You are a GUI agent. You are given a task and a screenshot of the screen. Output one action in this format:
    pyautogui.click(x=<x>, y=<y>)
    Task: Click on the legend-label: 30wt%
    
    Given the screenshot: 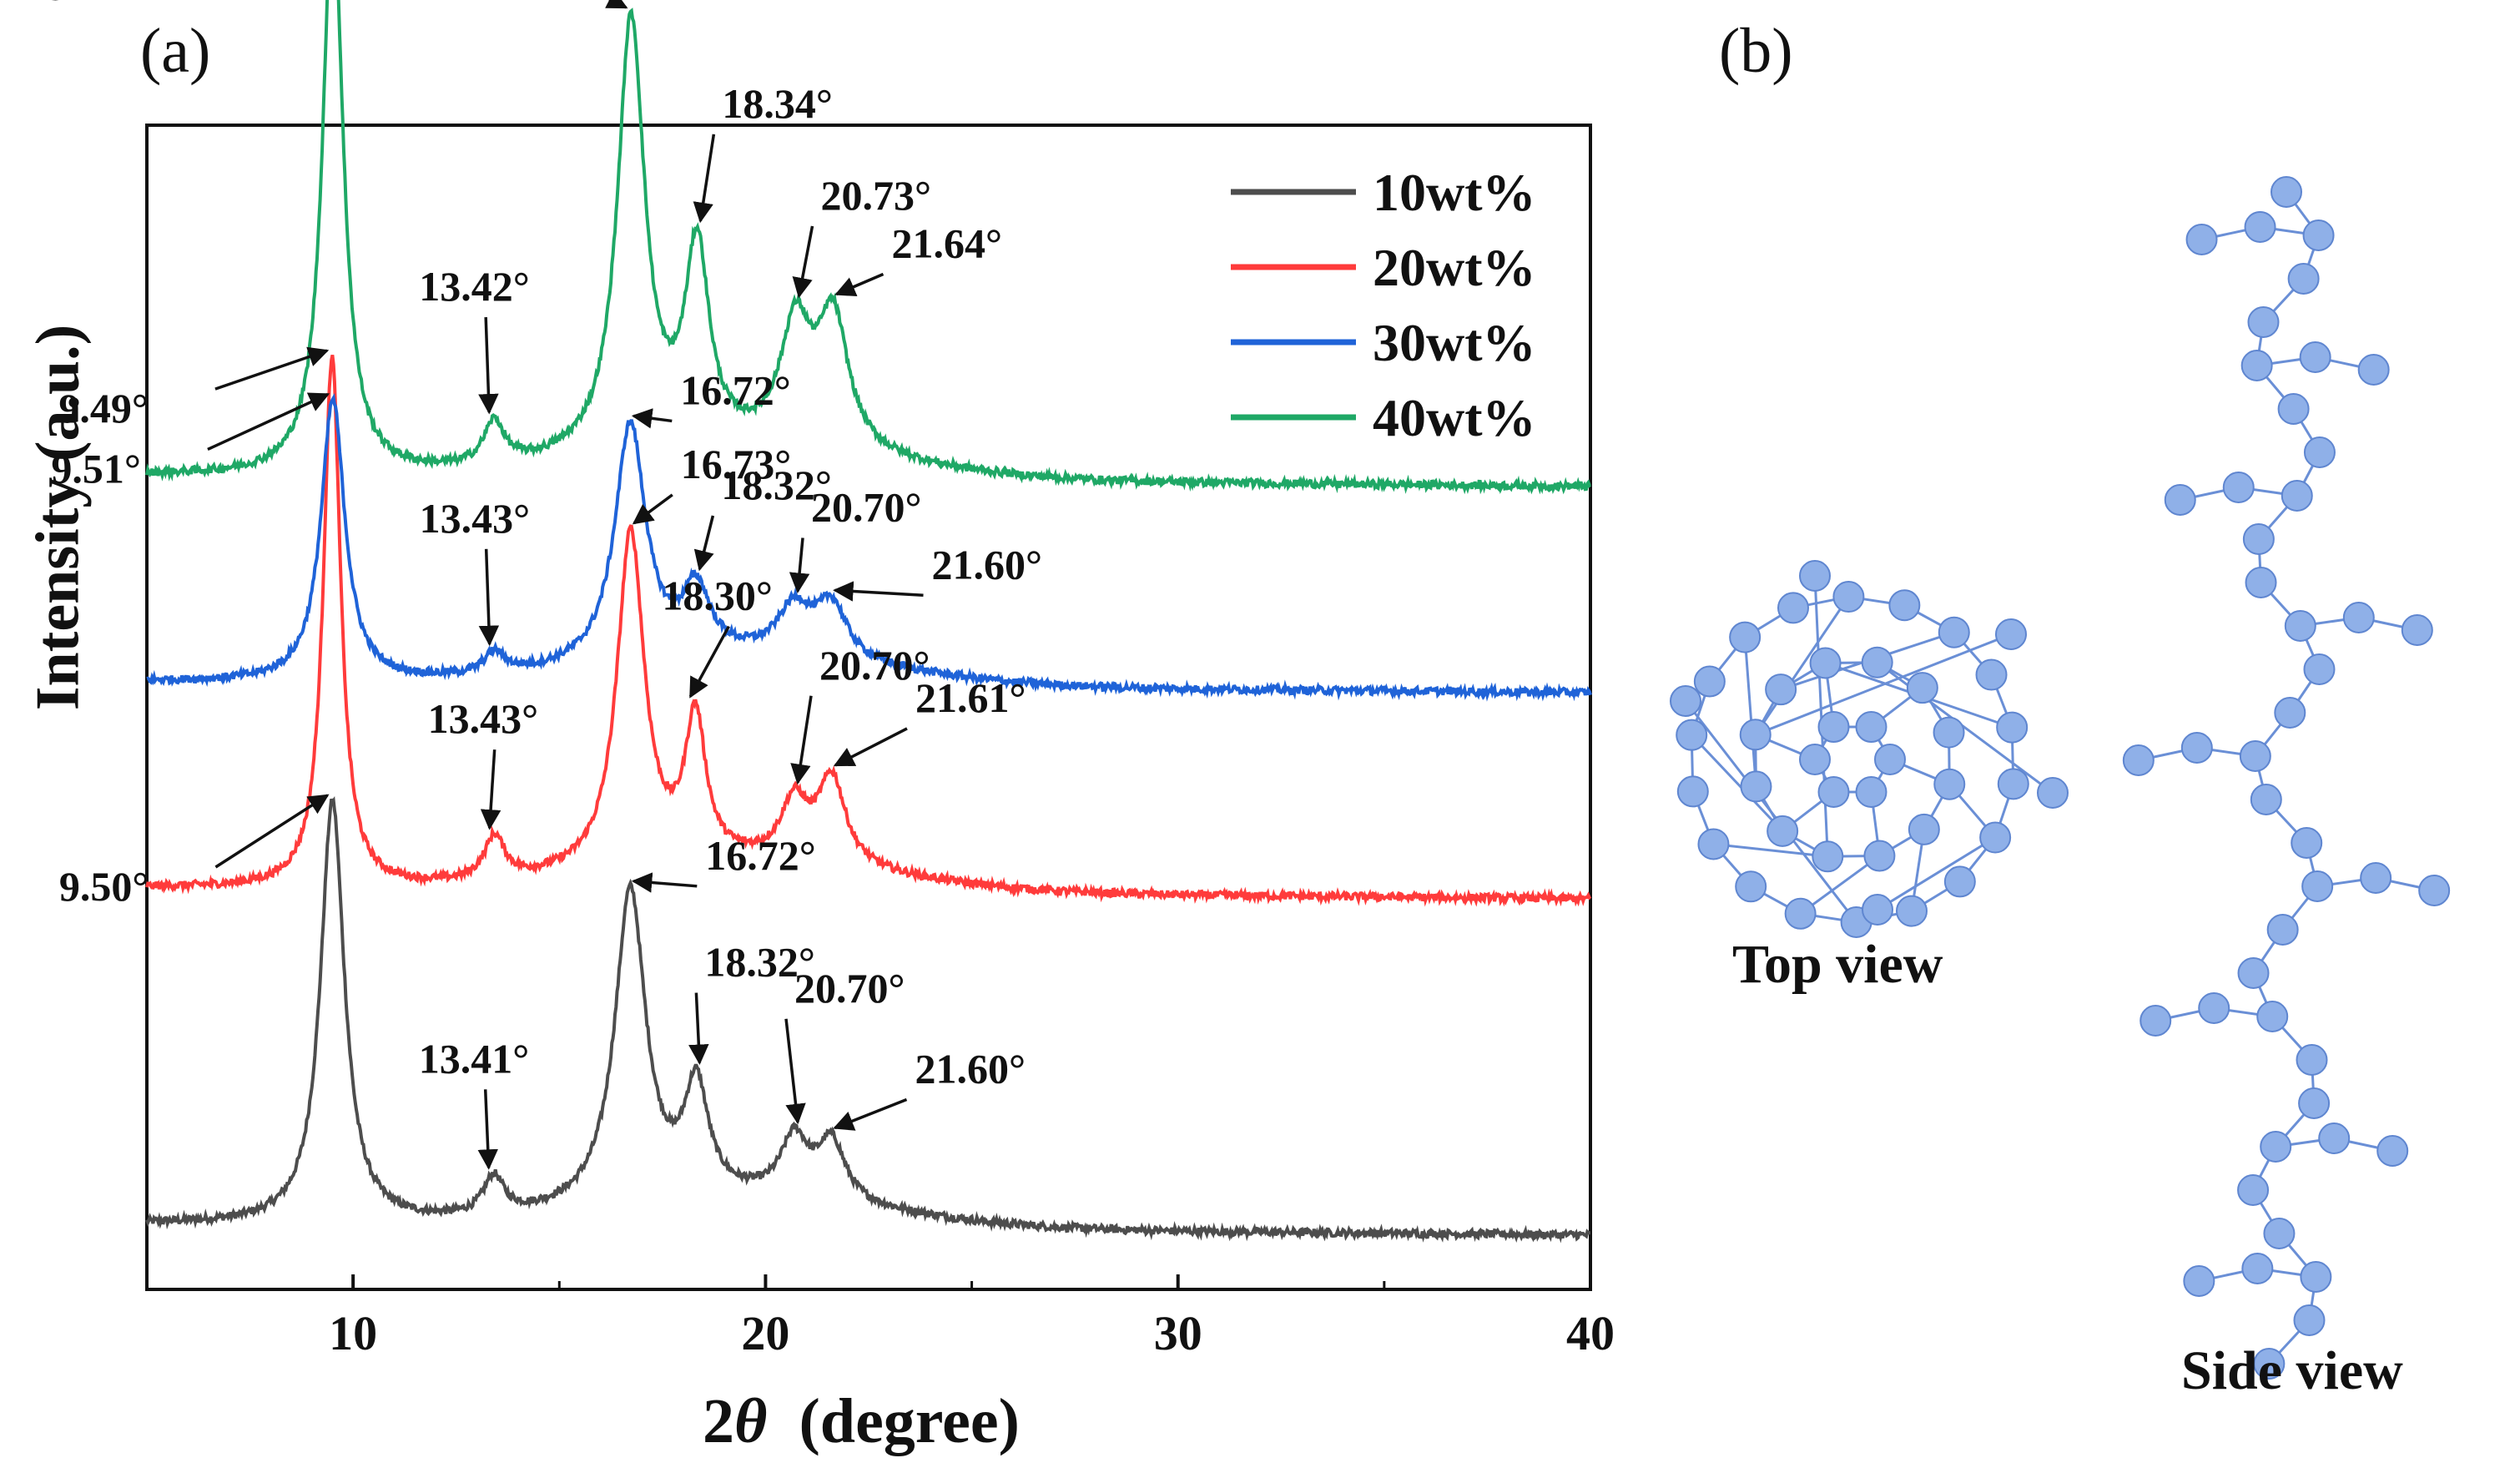 What is the action you would take?
    pyautogui.click(x=1454, y=342)
    